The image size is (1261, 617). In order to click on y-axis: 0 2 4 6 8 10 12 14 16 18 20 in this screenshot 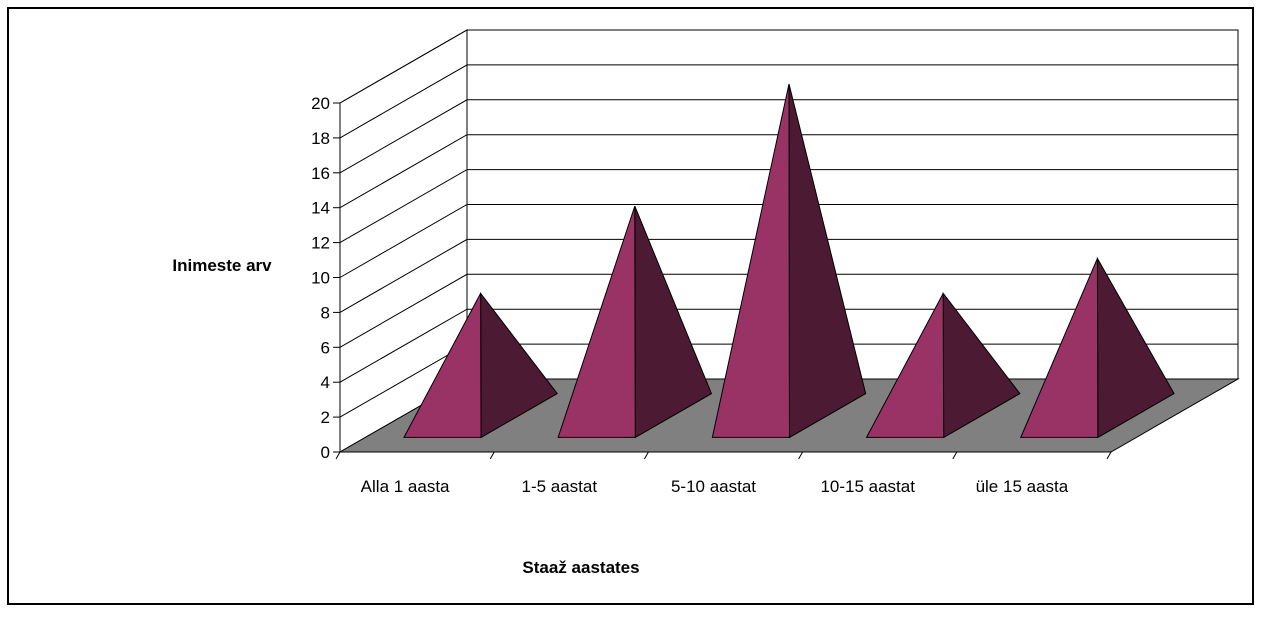, I will do `click(326, 278)`.